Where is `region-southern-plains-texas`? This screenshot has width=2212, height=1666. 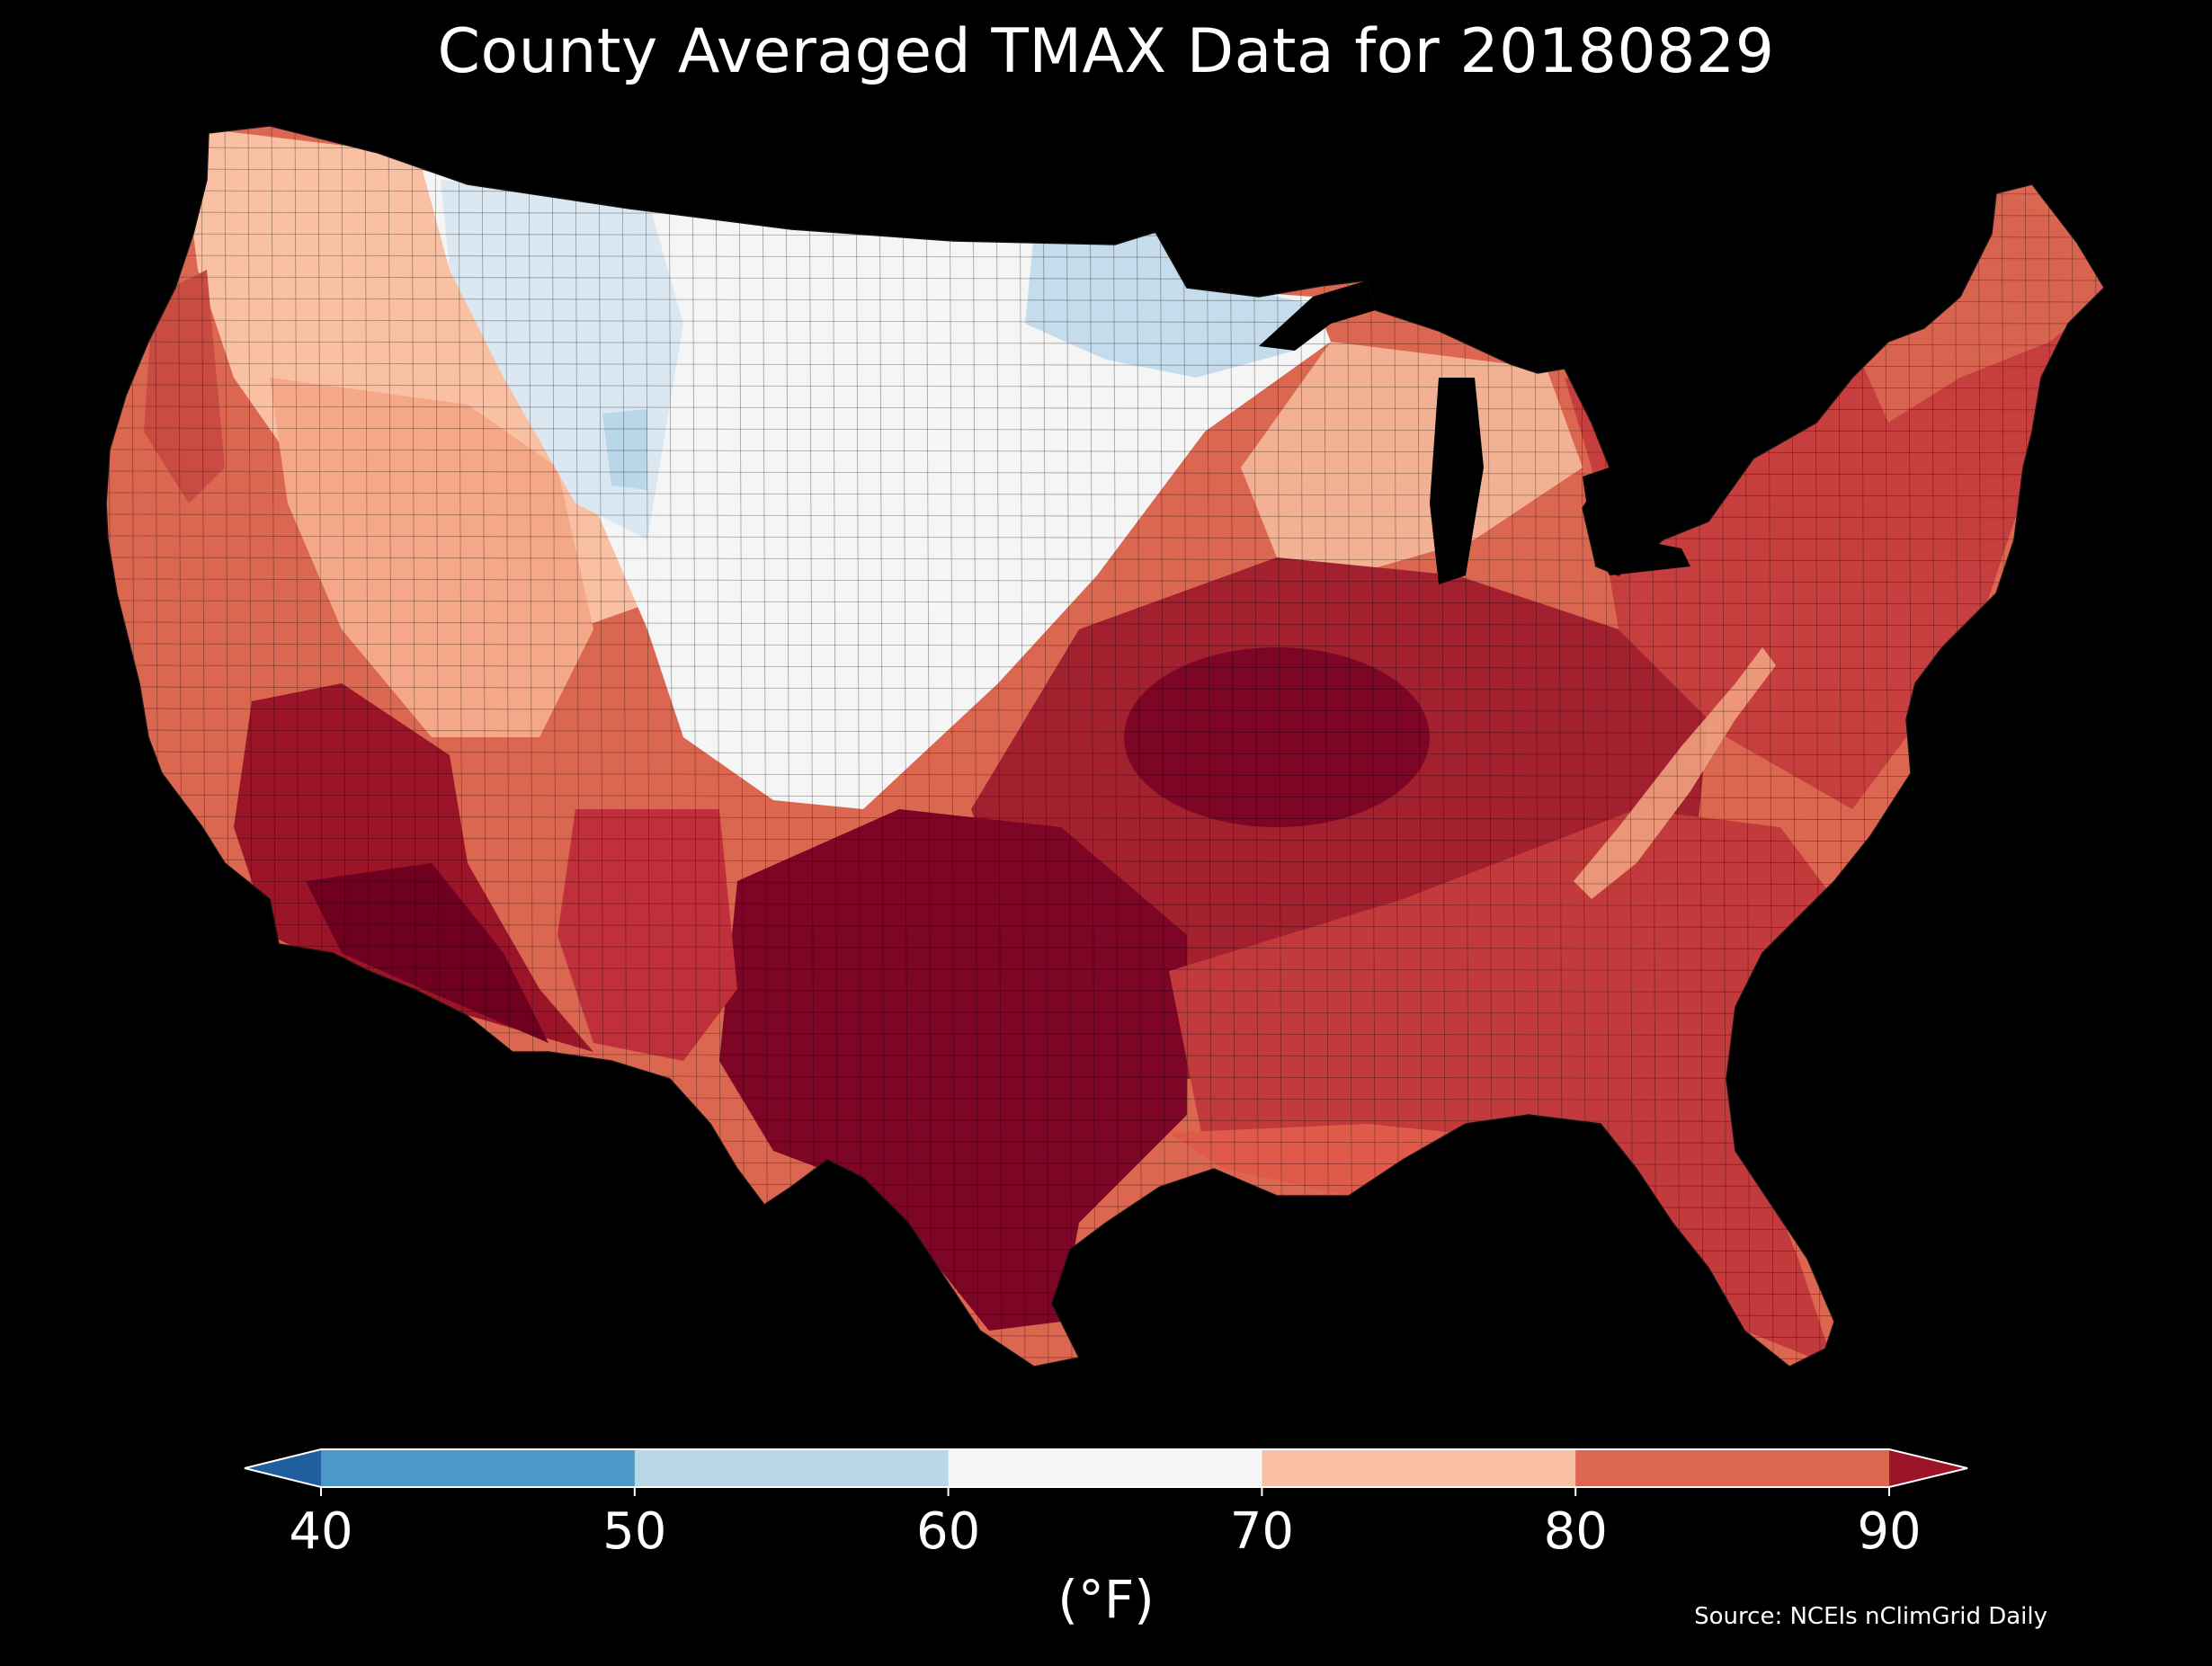
region-southern-plains-texas is located at coordinates (953, 1070).